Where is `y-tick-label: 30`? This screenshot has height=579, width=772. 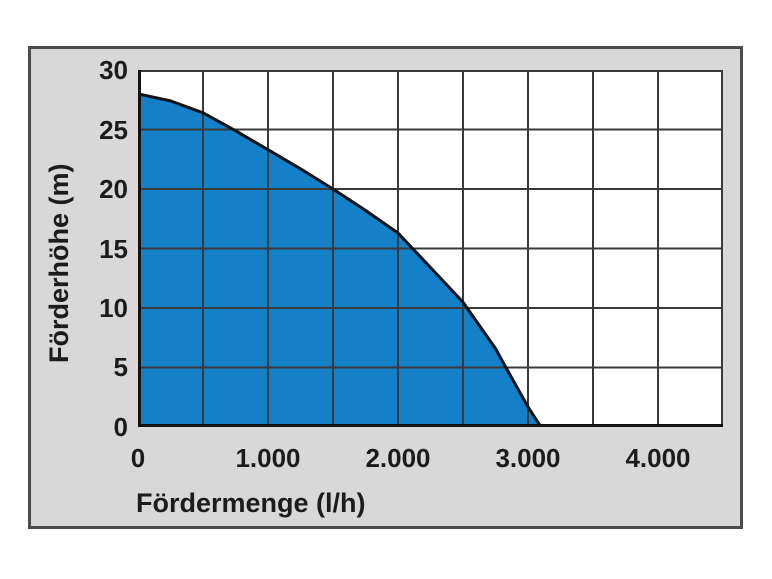
y-tick-label: 30 is located at coordinates (113, 70).